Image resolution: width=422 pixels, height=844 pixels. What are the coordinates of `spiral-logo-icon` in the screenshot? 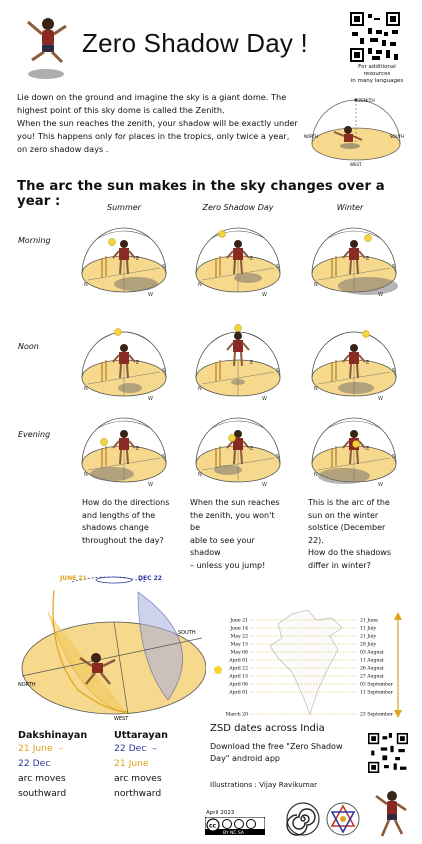 It's located at (303, 819).